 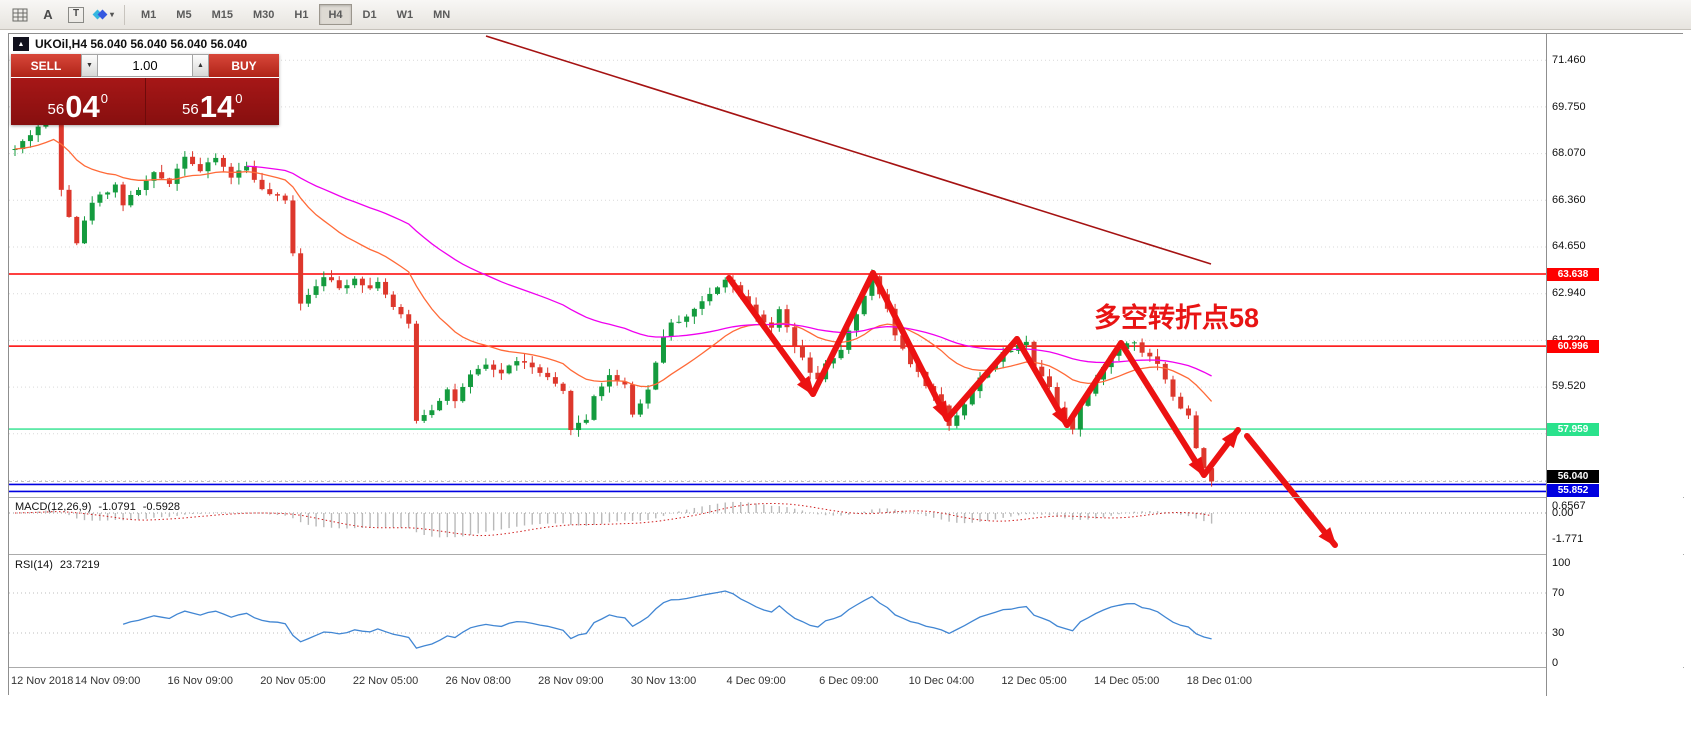 I want to click on timeframe-m5: M5, so click(x=184, y=14).